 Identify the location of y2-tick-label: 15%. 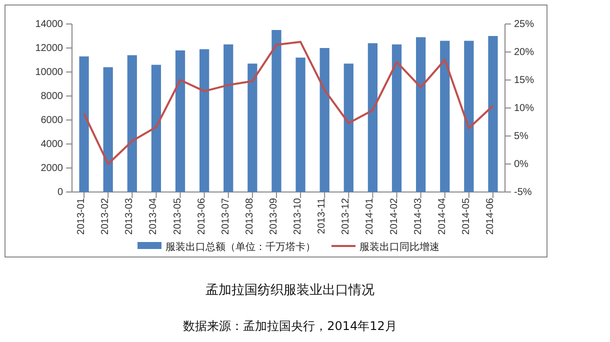
(524, 80).